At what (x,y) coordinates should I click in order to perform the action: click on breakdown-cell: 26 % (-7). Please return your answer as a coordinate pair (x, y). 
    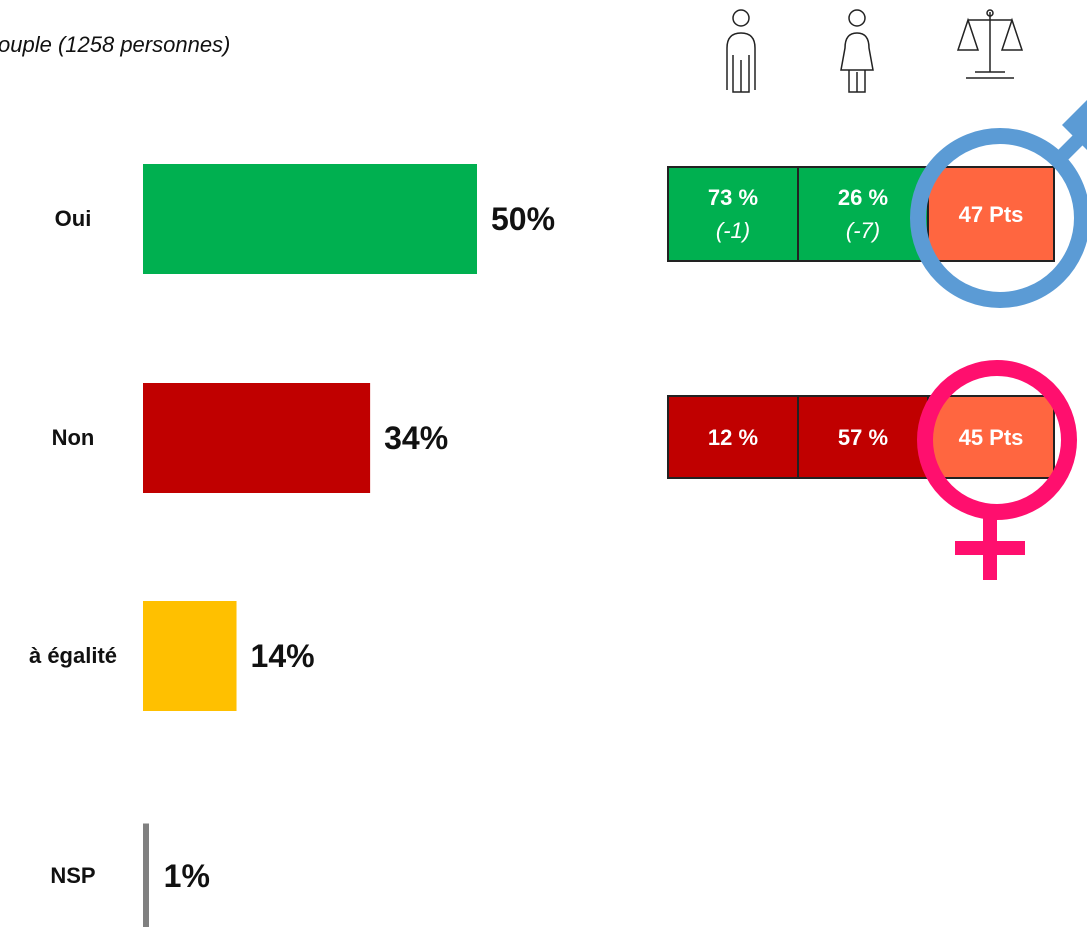
    Looking at the image, I should click on (863, 214).